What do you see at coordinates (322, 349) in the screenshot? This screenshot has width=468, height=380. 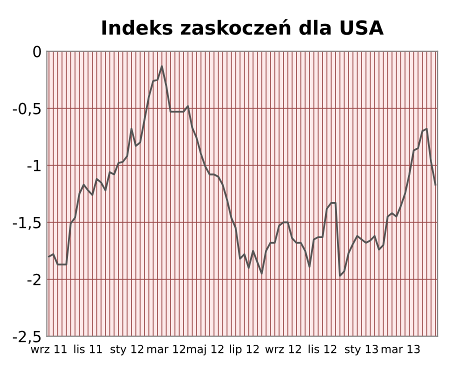 I see `x-tick-label: lis 12` at bounding box center [322, 349].